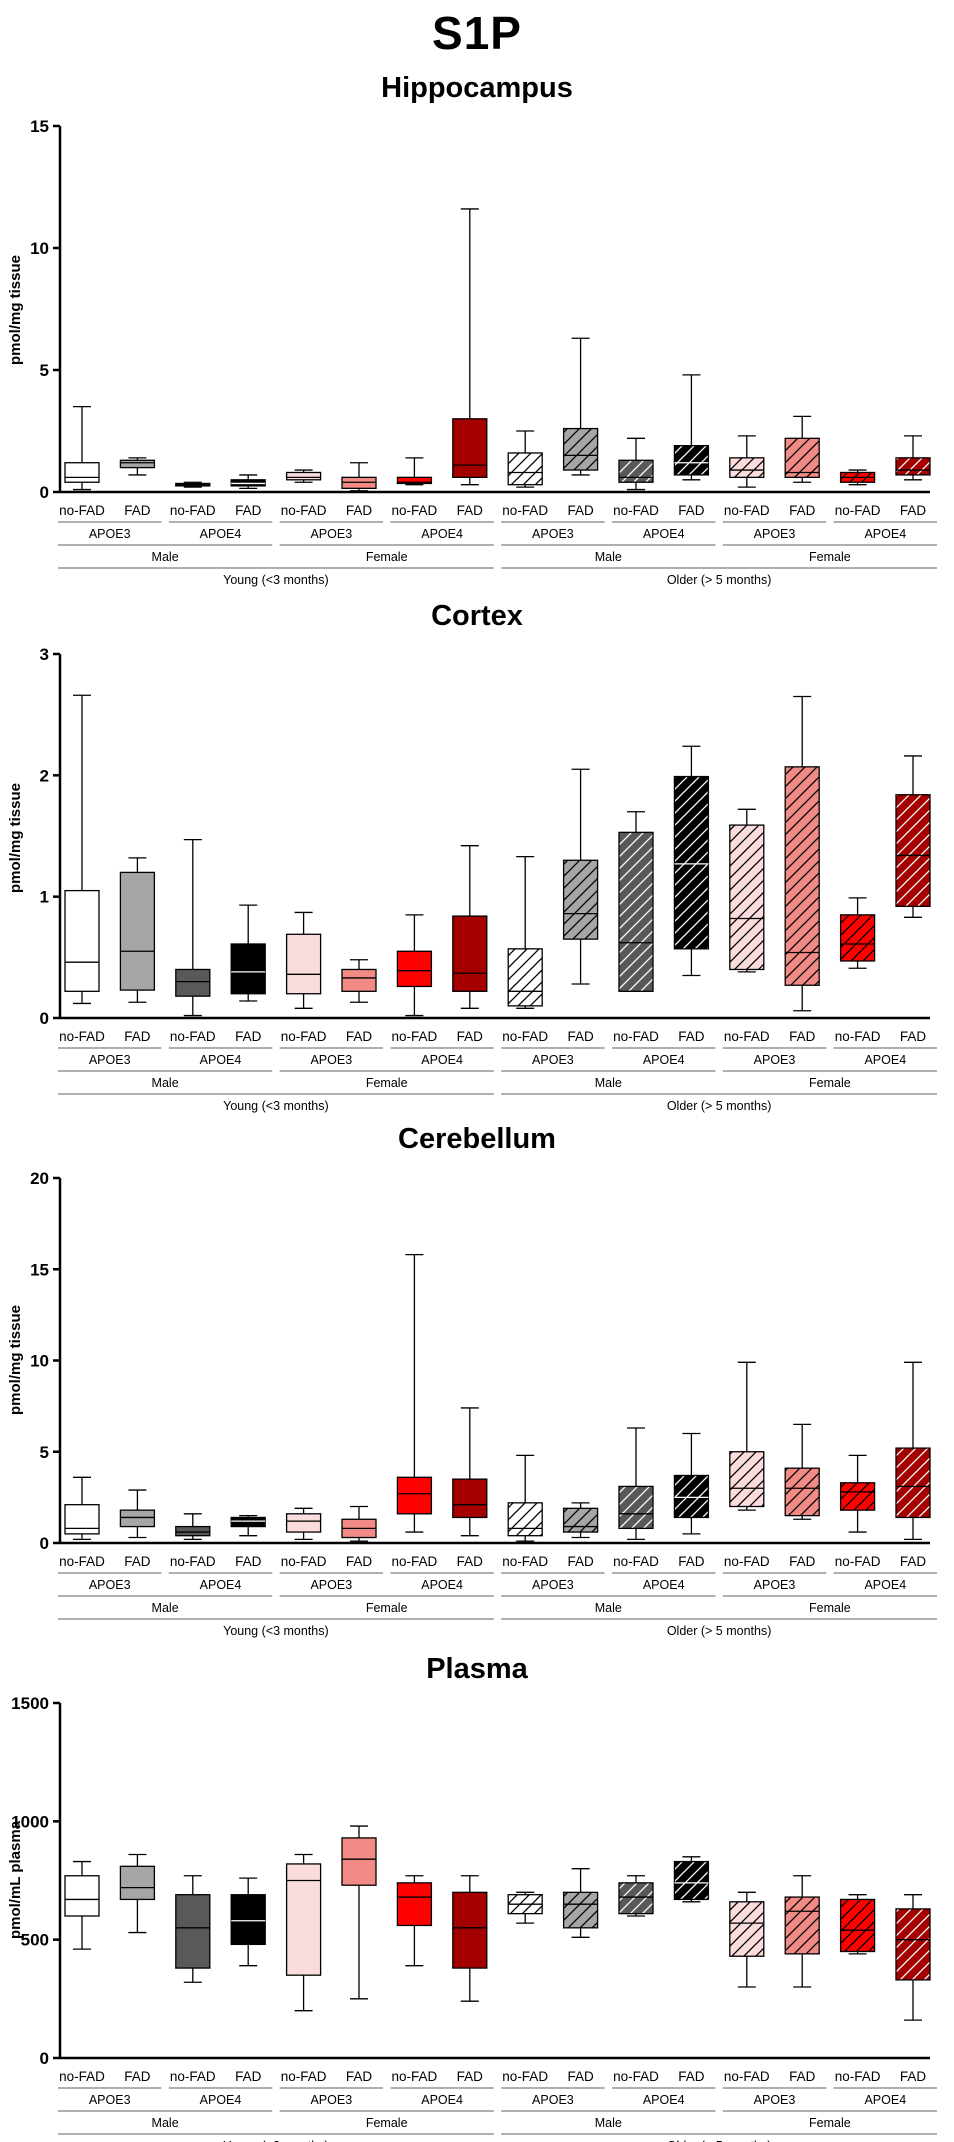 This screenshot has height=2142, width=954. What do you see at coordinates (30, 1703) in the screenshot?
I see `y-tick-label: 1500` at bounding box center [30, 1703].